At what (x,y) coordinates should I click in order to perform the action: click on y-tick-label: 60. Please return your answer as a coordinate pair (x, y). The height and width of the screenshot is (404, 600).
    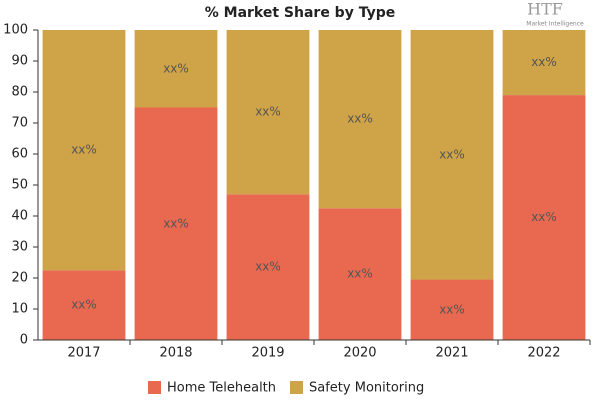
    Looking at the image, I should click on (19, 154).